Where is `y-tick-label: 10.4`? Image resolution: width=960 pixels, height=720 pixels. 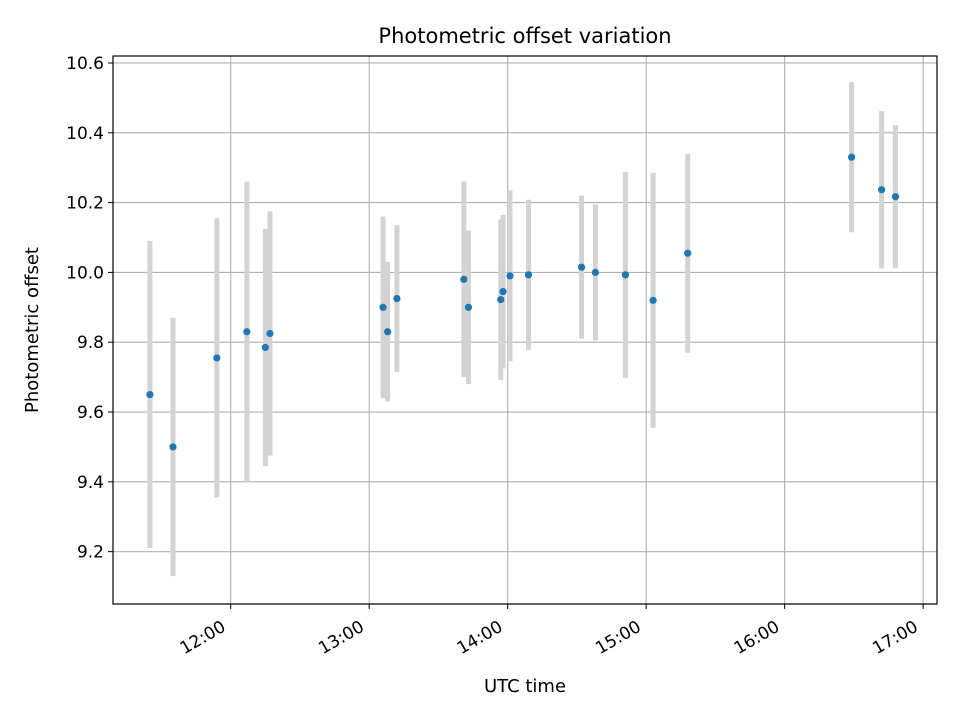 y-tick-label: 10.4 is located at coordinates (85, 134).